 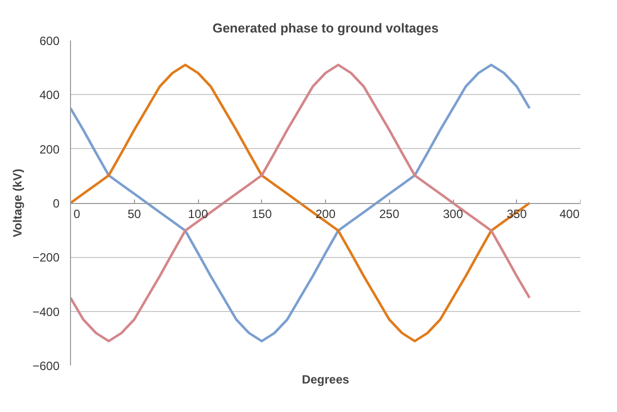 I want to click on y-tick-label: 400, so click(x=49, y=95).